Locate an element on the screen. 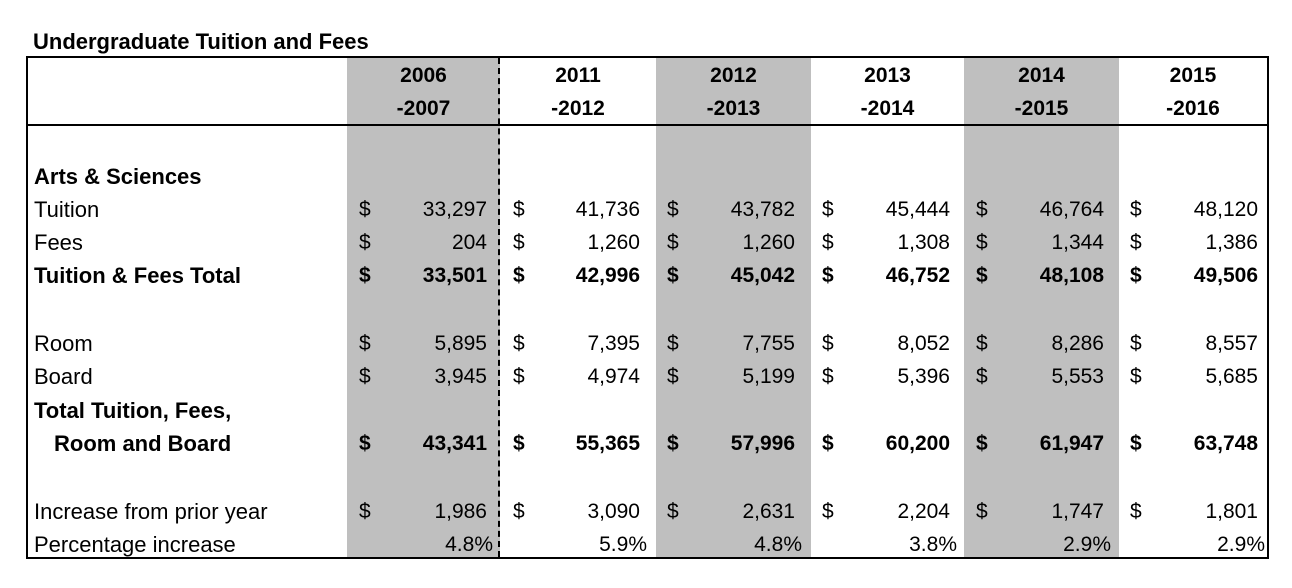  table-row-grand-total: Total Tuition, Fees, is located at coordinates (646, 410).